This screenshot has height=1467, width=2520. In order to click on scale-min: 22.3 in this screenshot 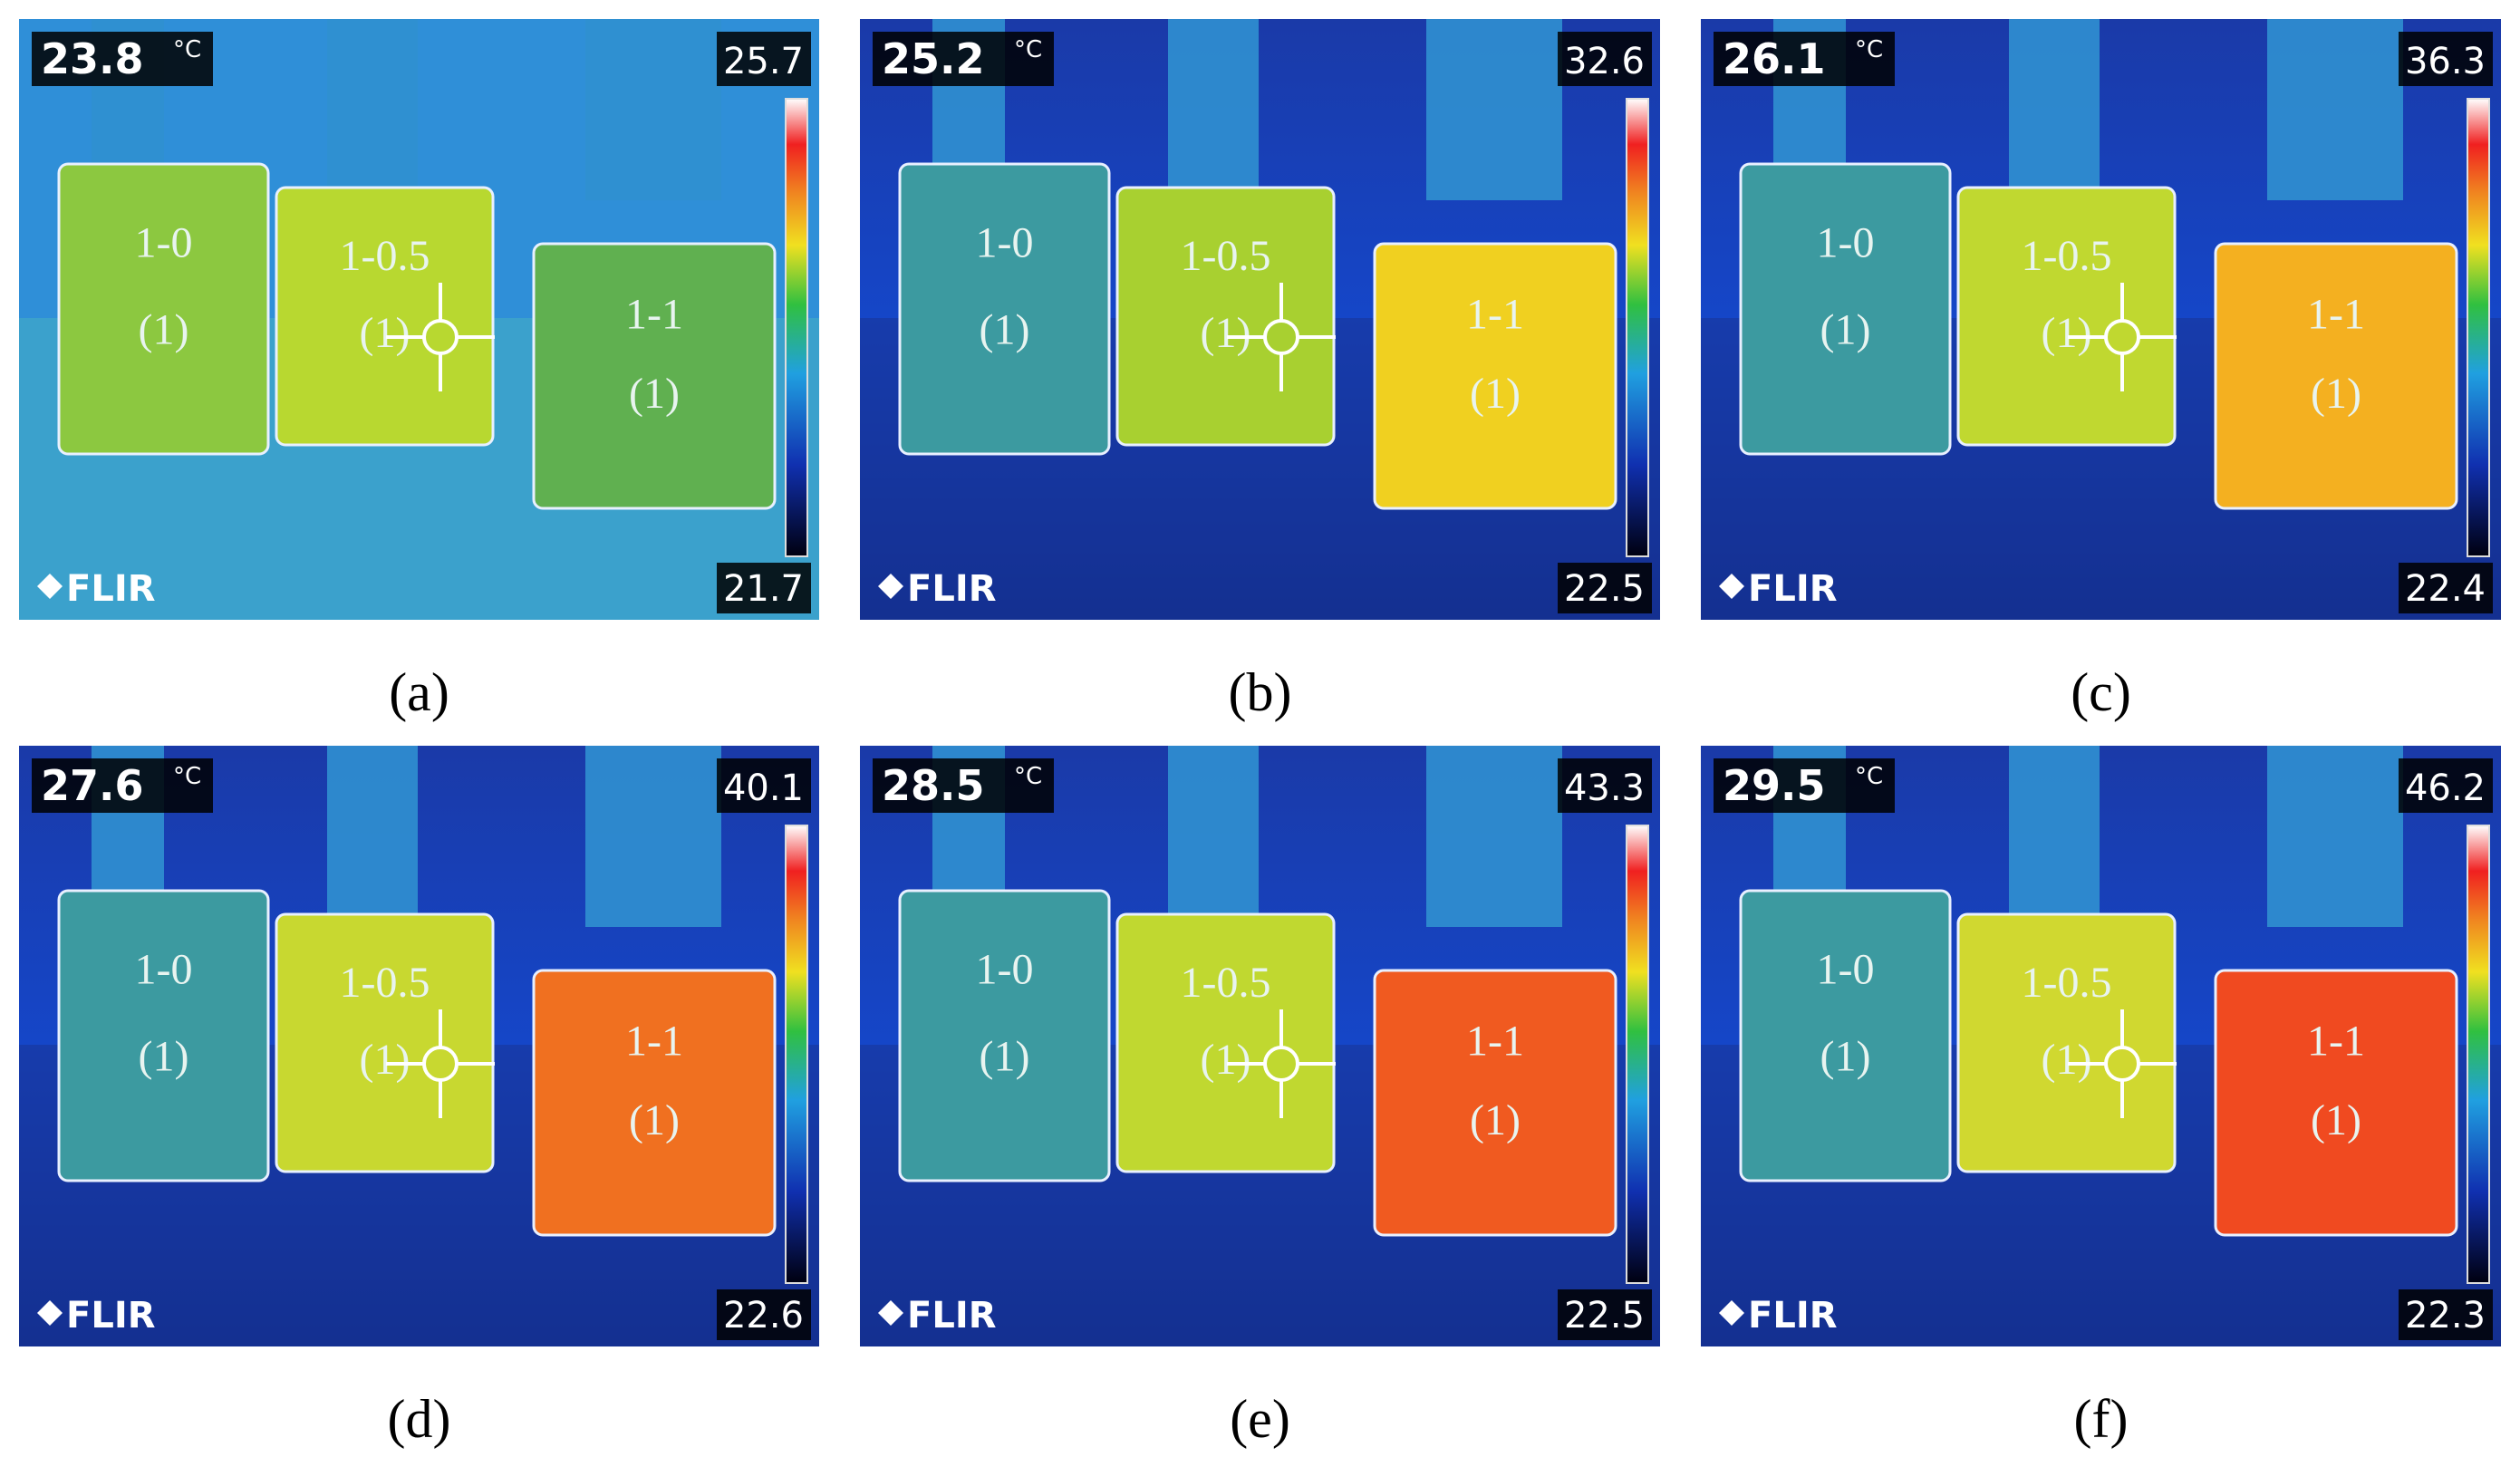, I will do `click(2445, 1316)`.